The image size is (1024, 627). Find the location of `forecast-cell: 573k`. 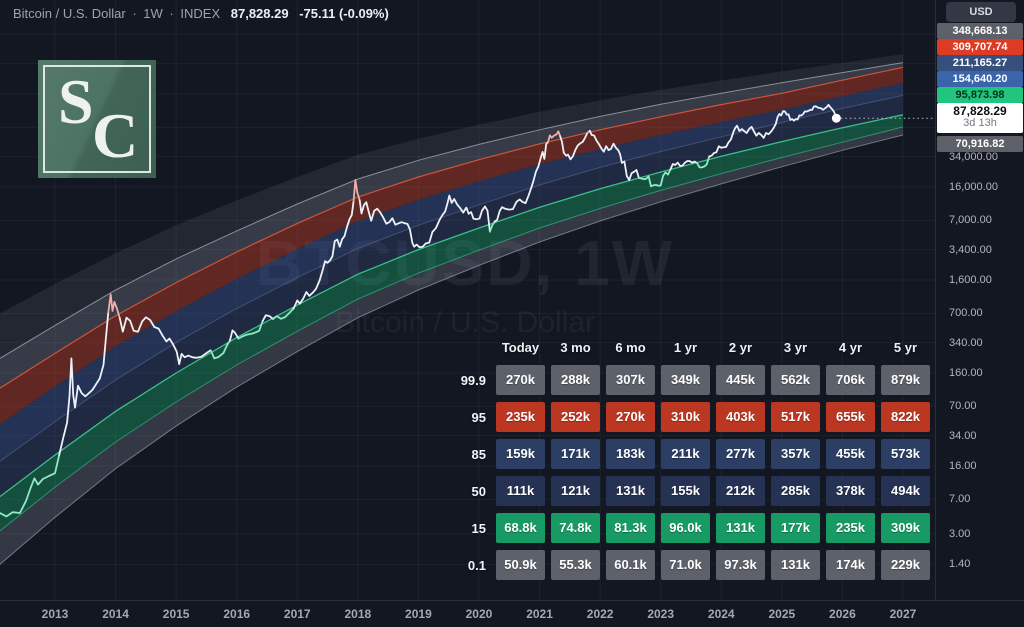

forecast-cell: 573k is located at coordinates (905, 454).